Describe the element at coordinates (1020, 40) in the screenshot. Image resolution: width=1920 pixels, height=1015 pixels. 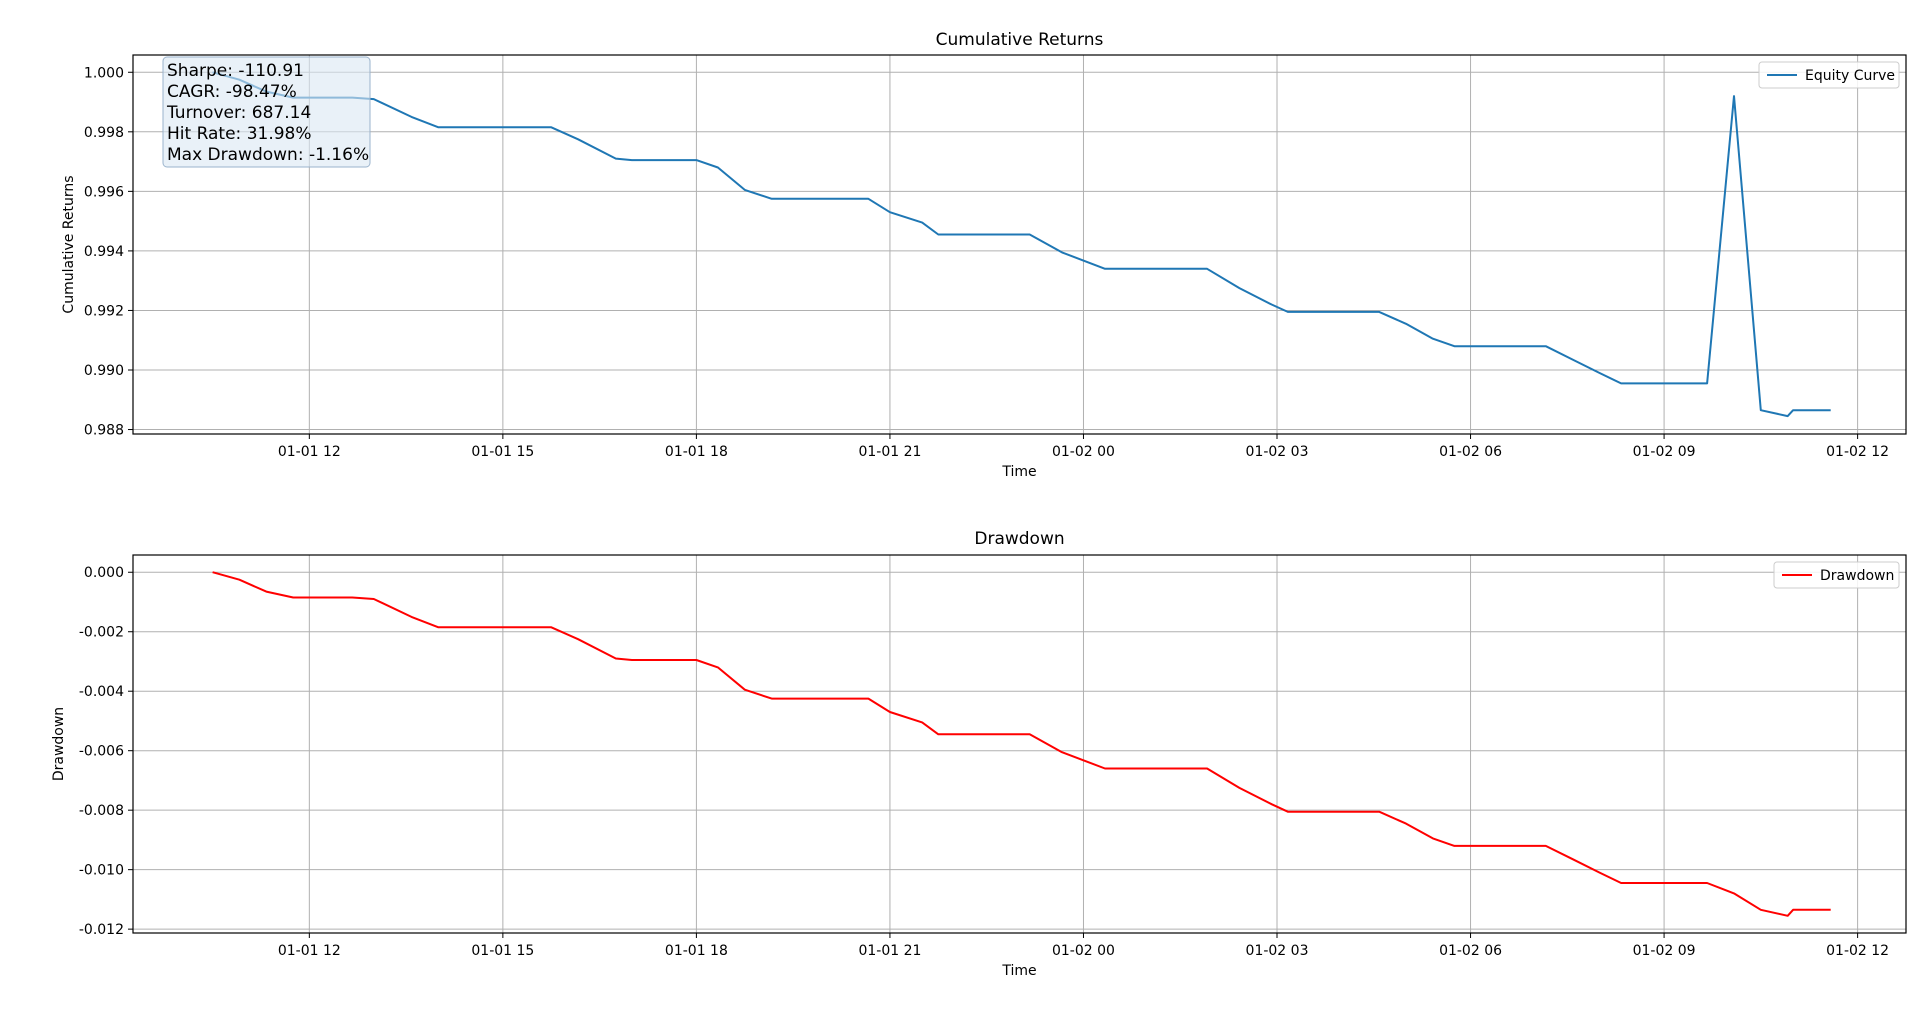
I see `chart-title: Cumulative Returns` at that location.